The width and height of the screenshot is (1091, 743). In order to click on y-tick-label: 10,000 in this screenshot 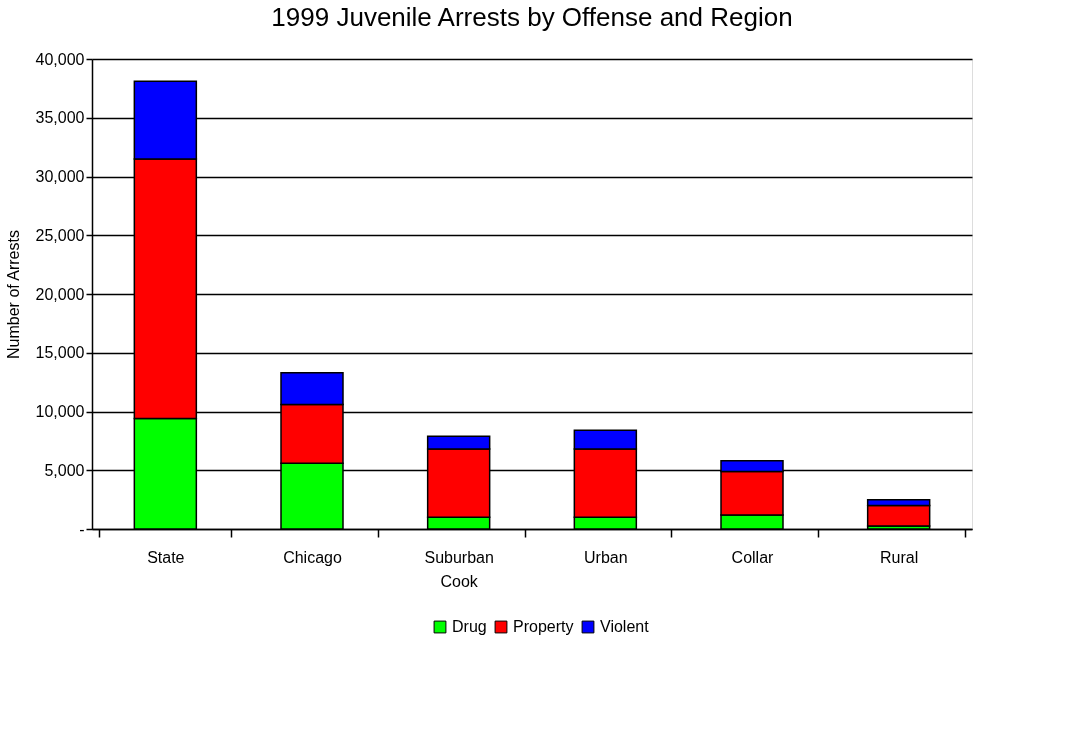, I will do `click(60, 411)`.